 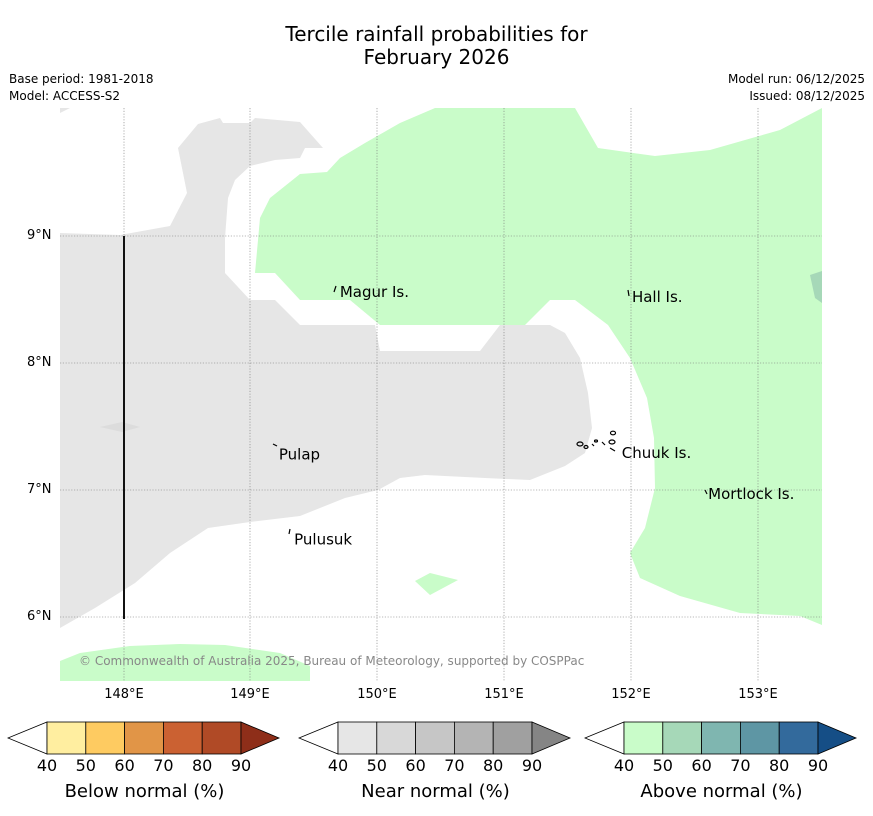 What do you see at coordinates (65, 96) in the screenshot?
I see `model-text: Model: ACCESS-S2` at bounding box center [65, 96].